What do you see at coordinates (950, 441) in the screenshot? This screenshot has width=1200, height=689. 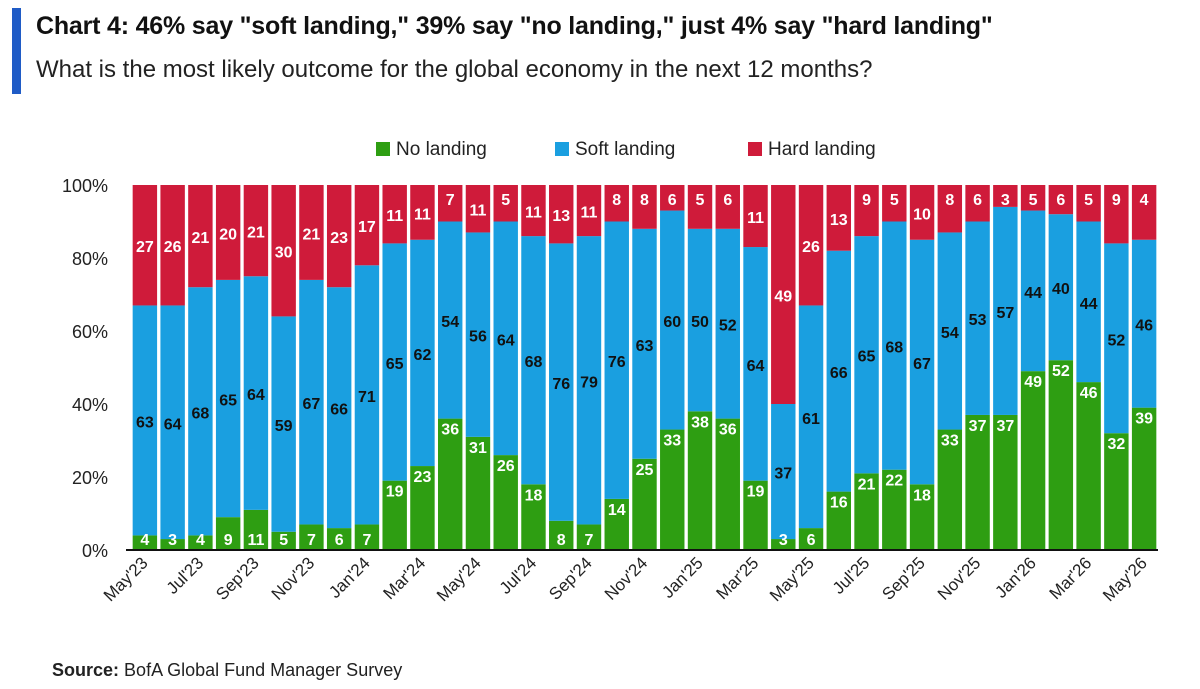 I see `data-label: 33` at bounding box center [950, 441].